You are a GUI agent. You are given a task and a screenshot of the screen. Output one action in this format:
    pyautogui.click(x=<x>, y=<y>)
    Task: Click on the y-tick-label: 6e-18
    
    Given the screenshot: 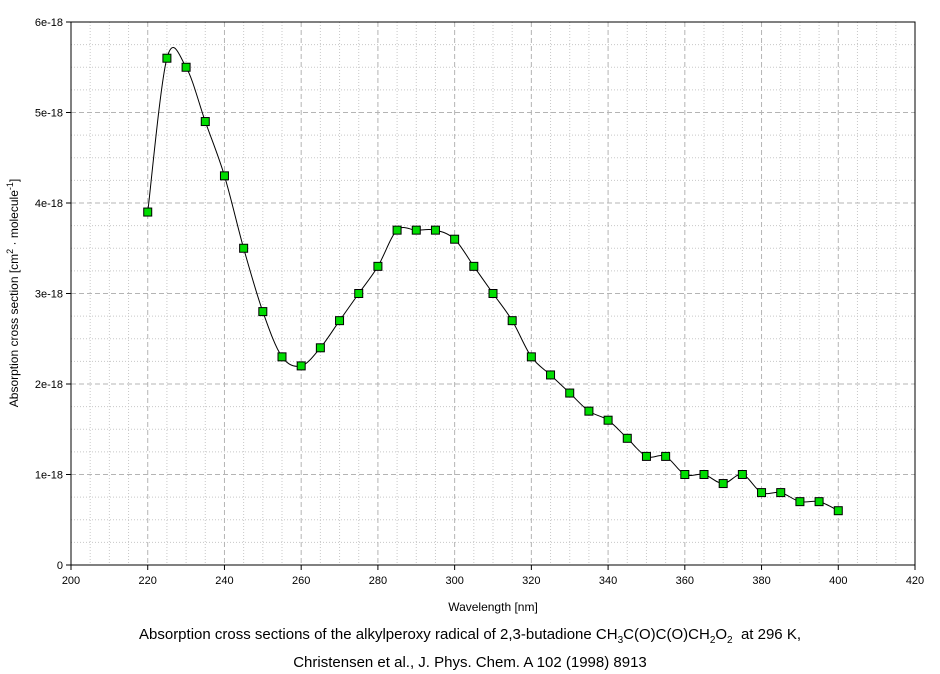 What is the action you would take?
    pyautogui.click(x=49, y=23)
    